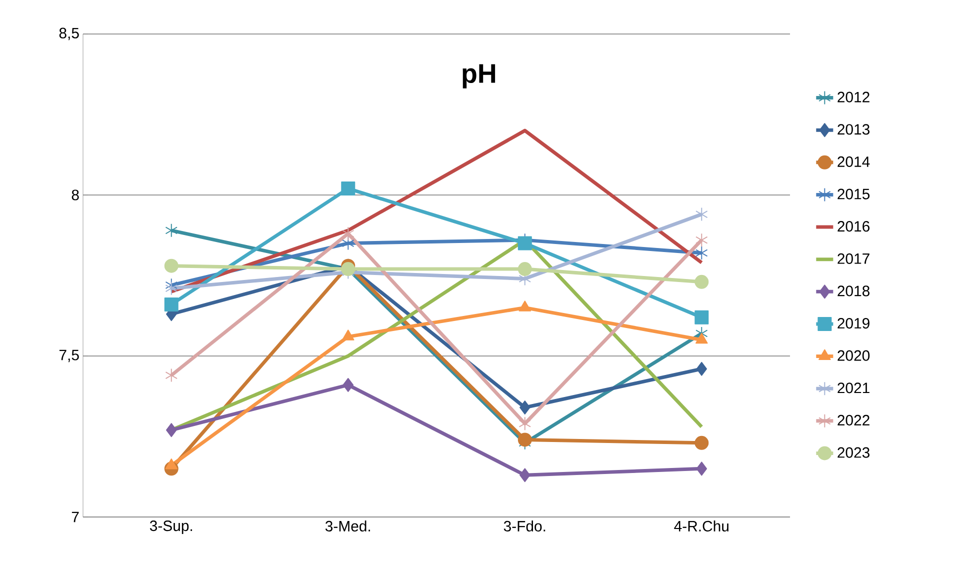  Describe the element at coordinates (854, 97) in the screenshot. I see `legend-label: 2012` at that location.